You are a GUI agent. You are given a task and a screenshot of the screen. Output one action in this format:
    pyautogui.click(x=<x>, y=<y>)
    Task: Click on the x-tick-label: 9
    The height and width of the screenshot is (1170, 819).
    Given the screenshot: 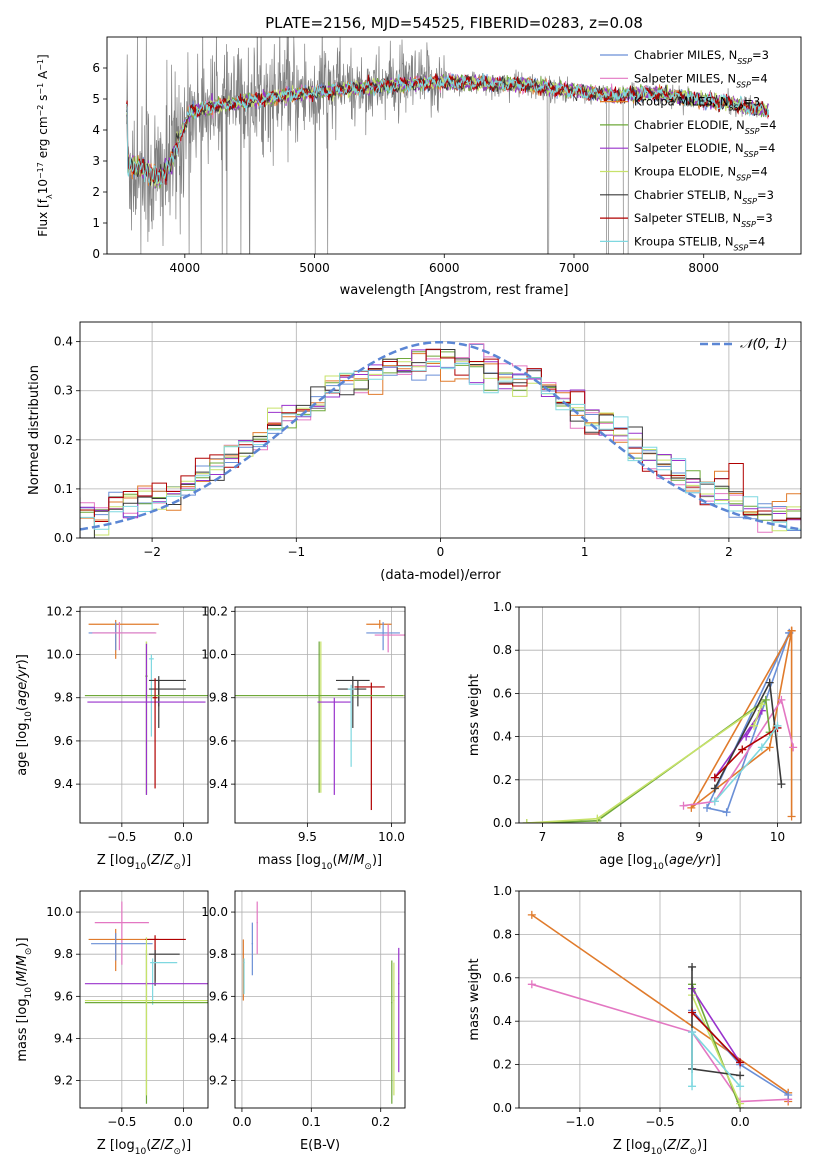 What is the action you would take?
    pyautogui.click(x=699, y=837)
    